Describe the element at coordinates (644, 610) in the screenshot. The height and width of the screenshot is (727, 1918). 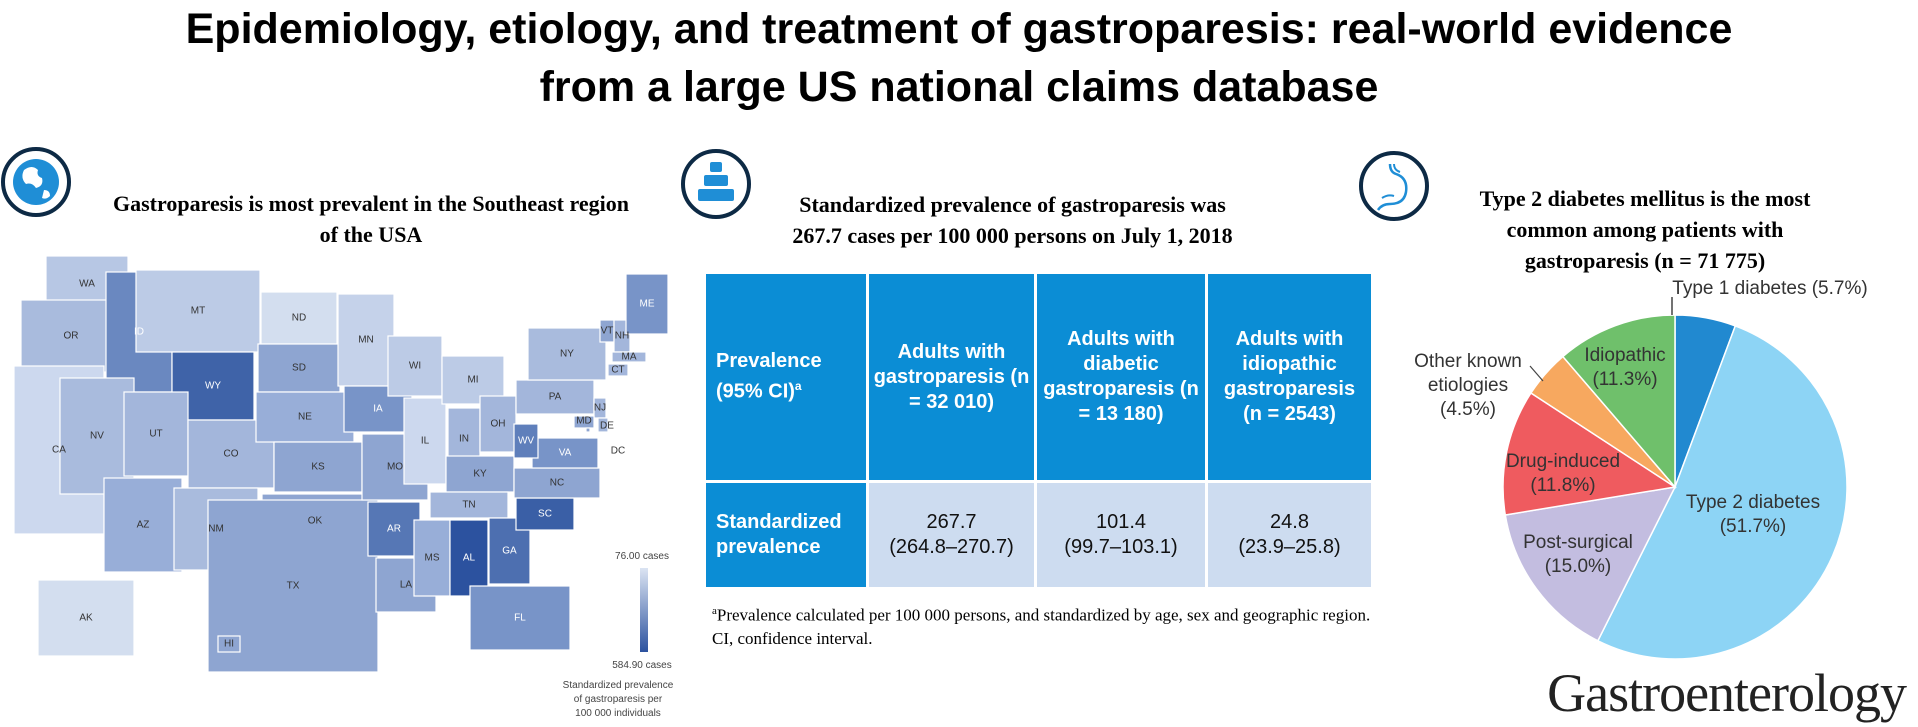
I see `legend-color-scale` at that location.